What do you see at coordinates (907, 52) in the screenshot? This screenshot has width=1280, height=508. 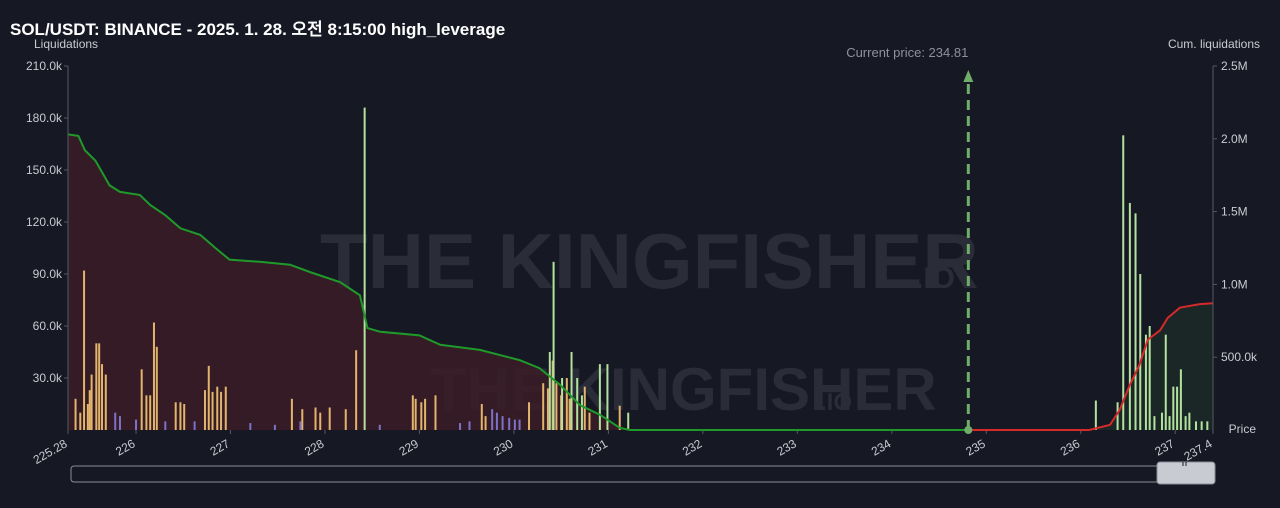 I see `current-price-label: Current price: 234.81` at bounding box center [907, 52].